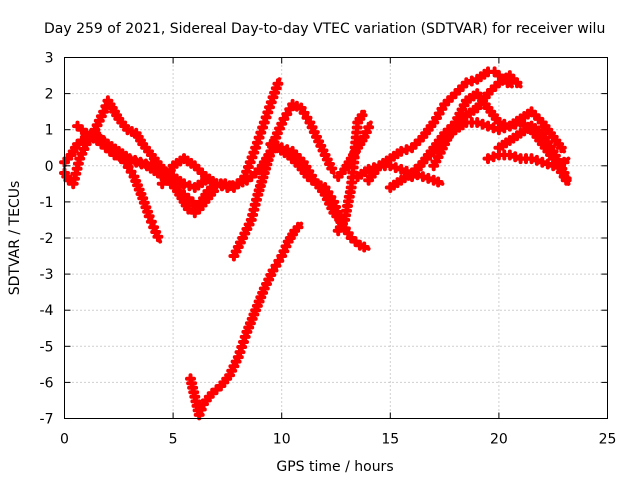 This screenshot has height=480, width=640. Describe the element at coordinates (532, 153) in the screenshot. I see `series-sat-s` at that location.